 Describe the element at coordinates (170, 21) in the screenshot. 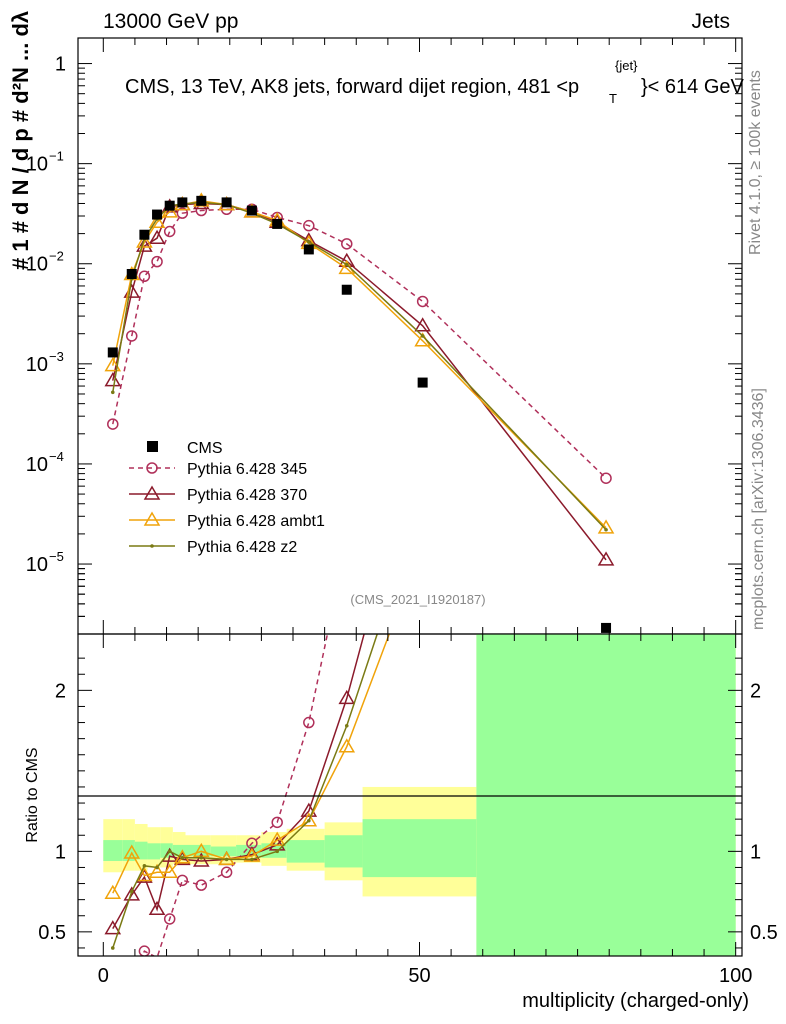

I see `header-collision: 13000 GeV pp` at that location.